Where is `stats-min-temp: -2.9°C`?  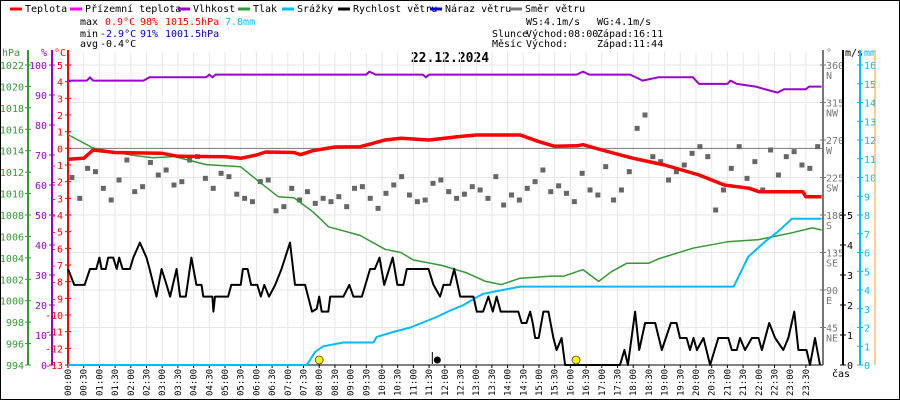
stats-min-temp: -2.9°C is located at coordinates (118, 34).